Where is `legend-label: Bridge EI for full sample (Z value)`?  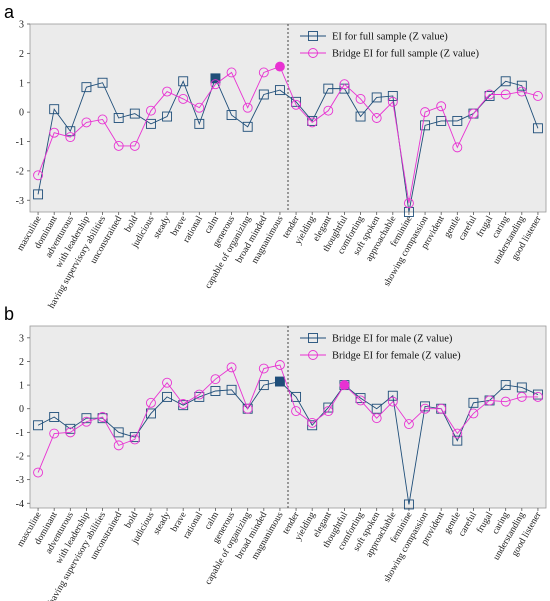 legend-label: Bridge EI for full sample (Z value) is located at coordinates (405, 54).